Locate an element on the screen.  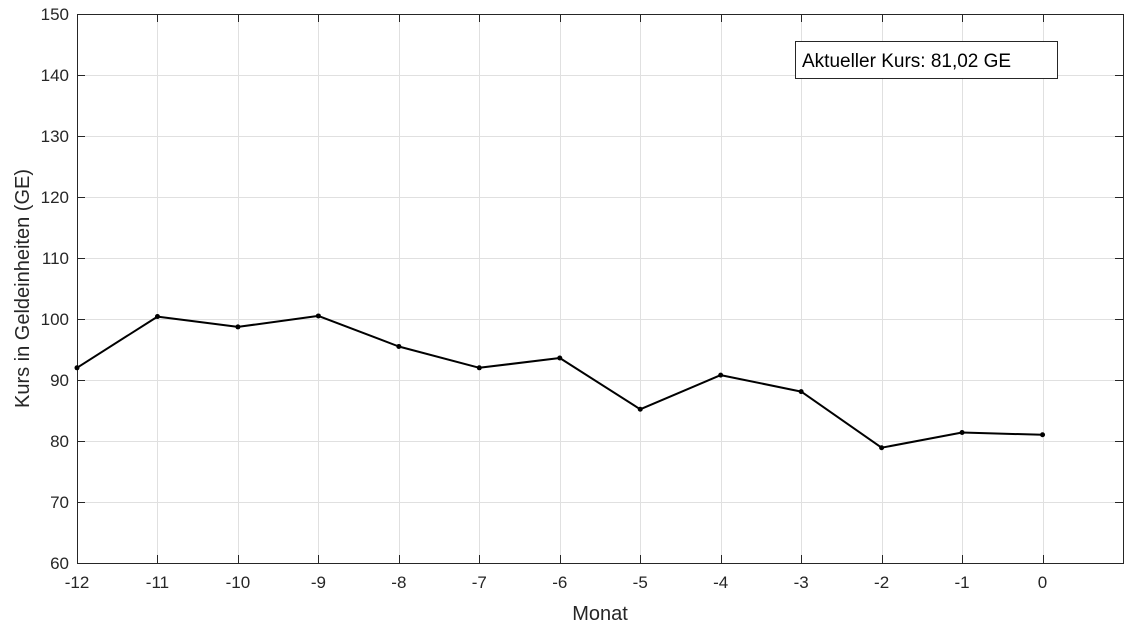
y-tick-label: 60 is located at coordinates (59, 563).